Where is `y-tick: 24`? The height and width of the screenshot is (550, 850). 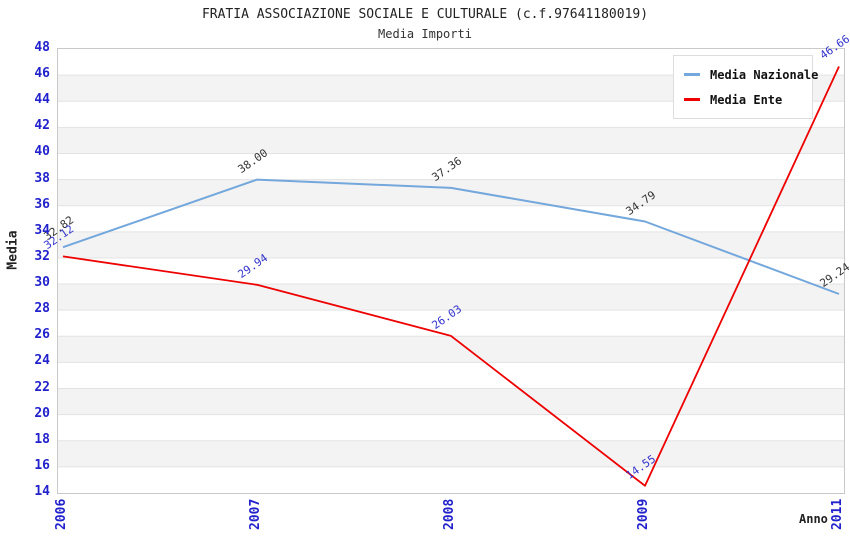 y-tick: 24 is located at coordinates (42, 361).